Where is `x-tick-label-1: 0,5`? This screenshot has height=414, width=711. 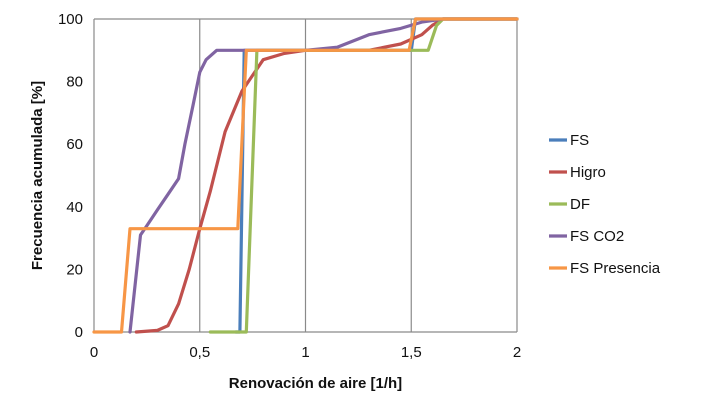 x-tick-label-1: 0,5 is located at coordinates (199, 352).